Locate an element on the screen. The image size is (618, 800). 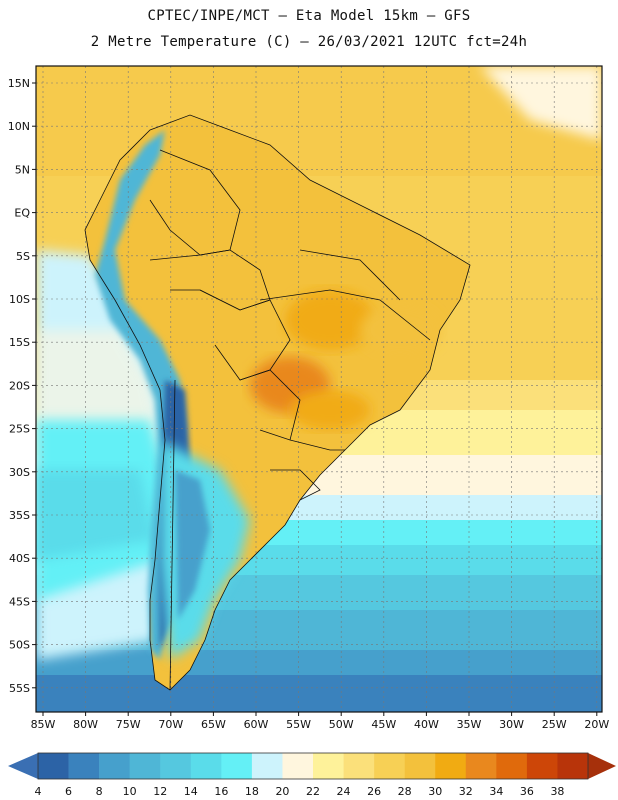
colorbar-tick-label: 18 is located at coordinates (252, 791).